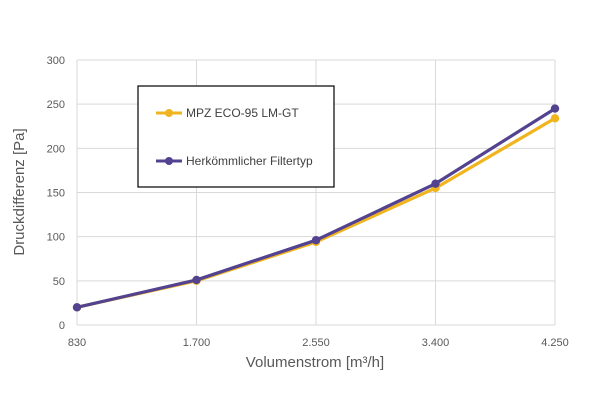  I want to click on legend-marker-mpz, so click(169, 113).